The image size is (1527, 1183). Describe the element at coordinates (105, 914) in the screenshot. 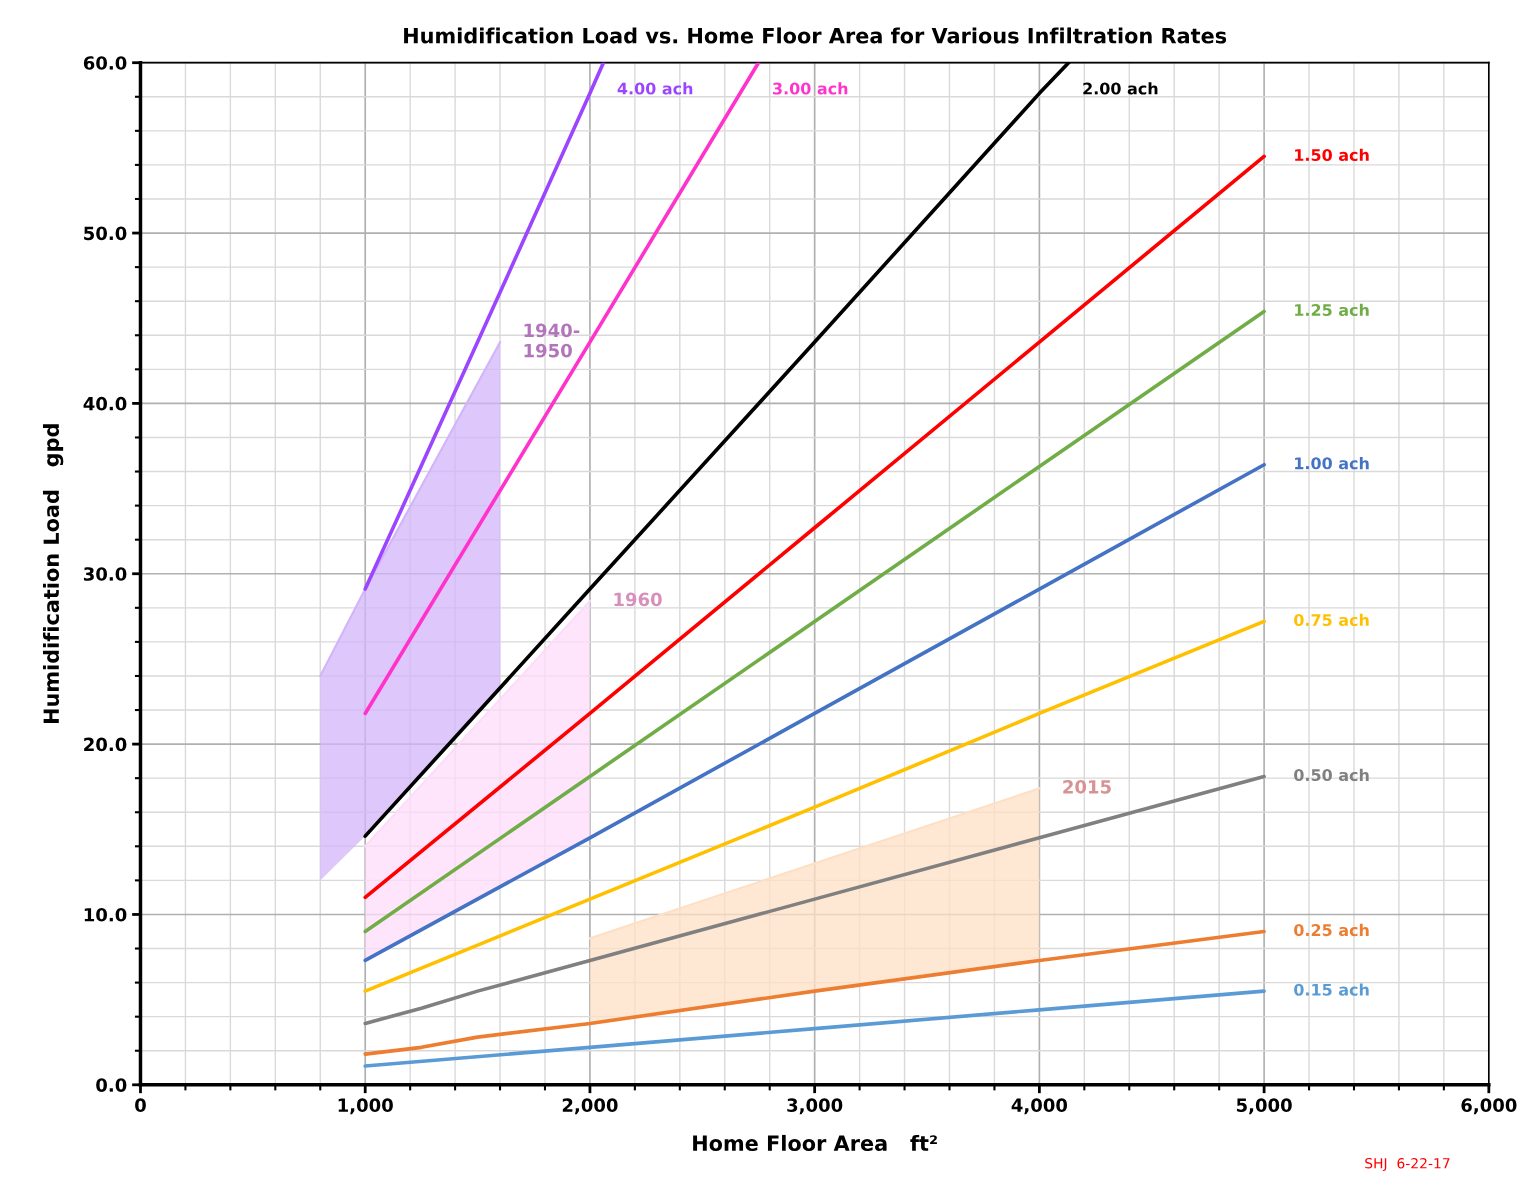

I see `y-tick-label: 10.0` at that location.